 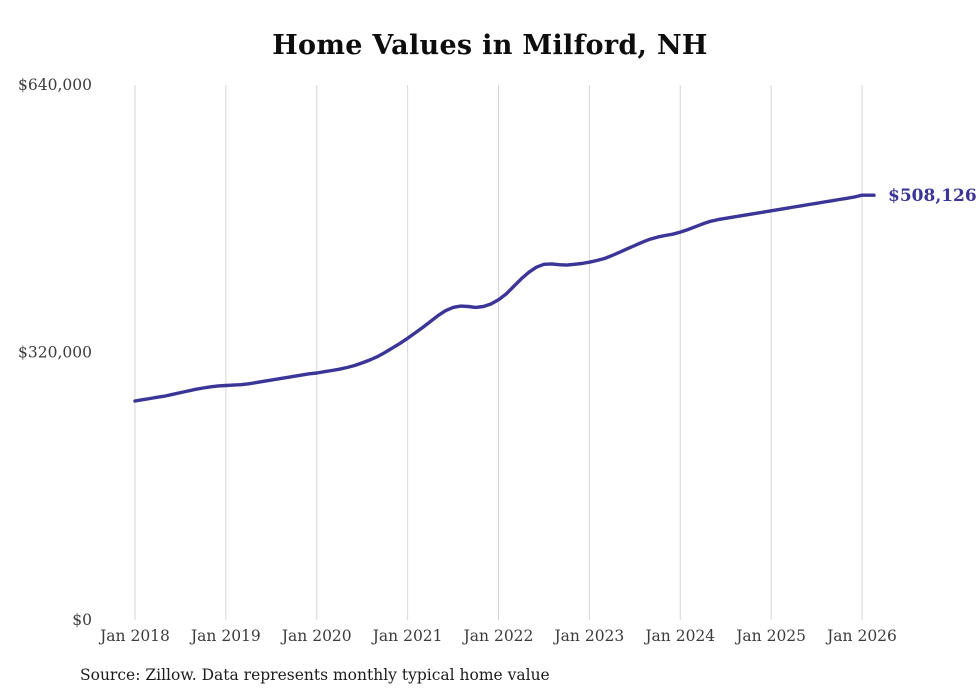 I want to click on x-axis-label: Jan 2018, so click(x=134, y=636).